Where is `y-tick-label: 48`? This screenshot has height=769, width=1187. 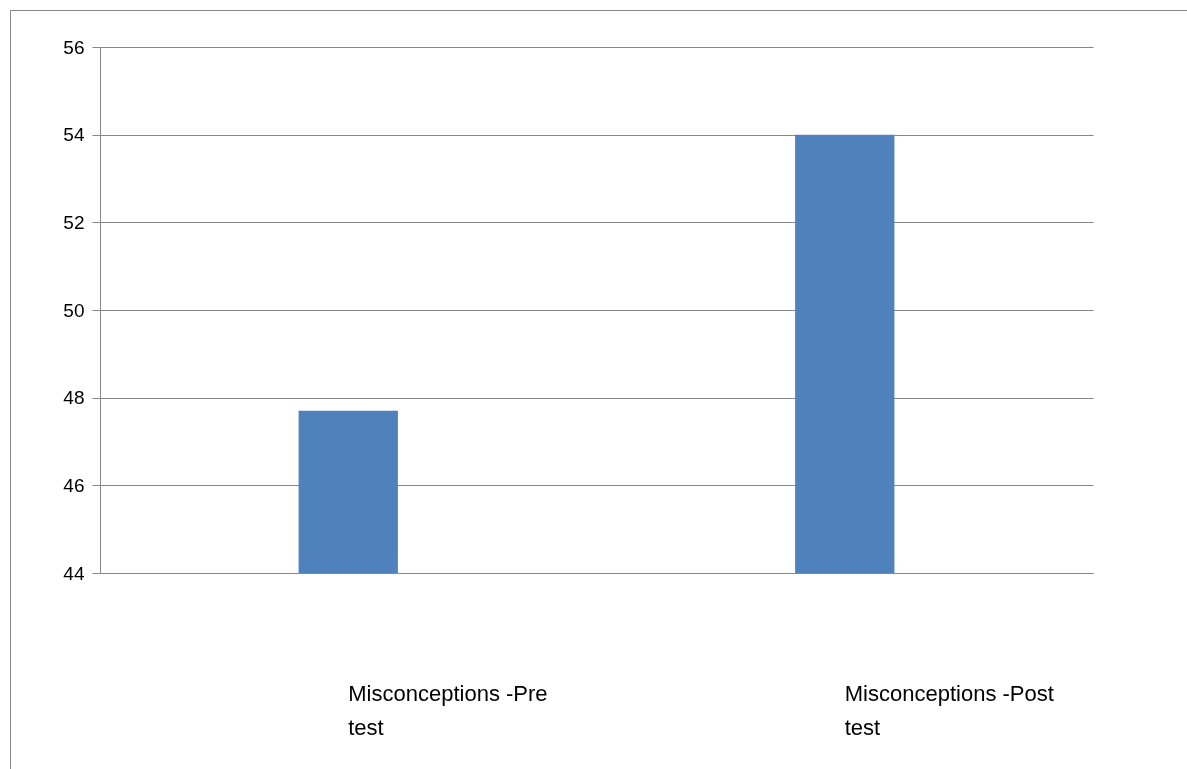 y-tick-label: 48 is located at coordinates (74, 398).